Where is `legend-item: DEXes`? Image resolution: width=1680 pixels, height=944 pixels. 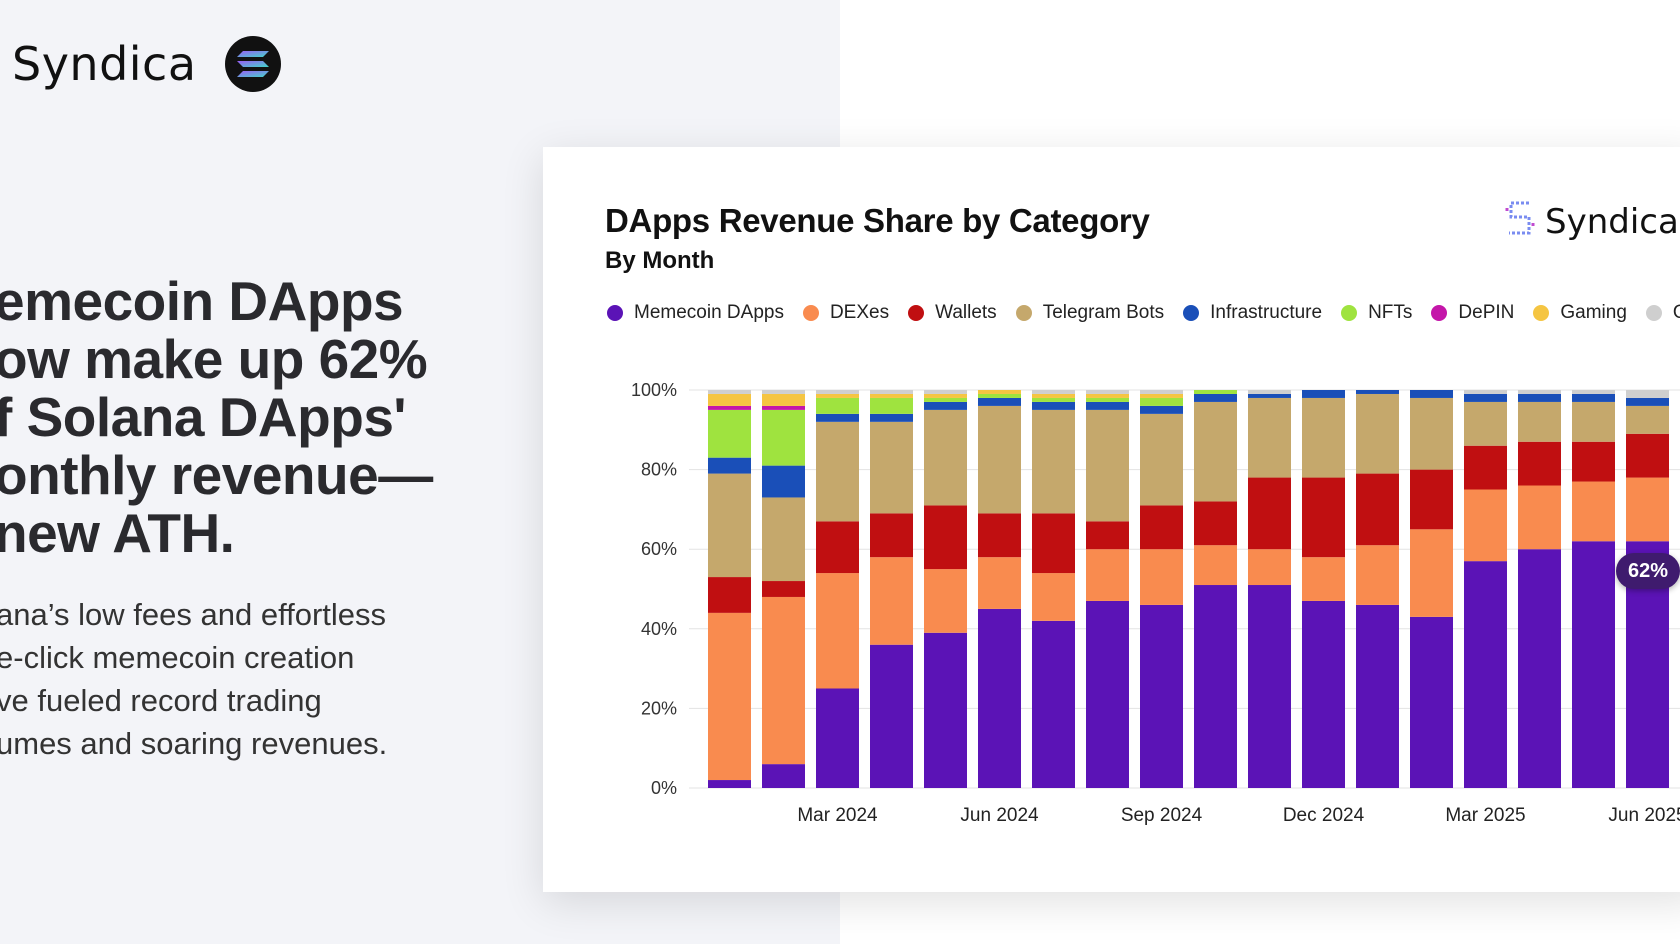 legend-item: DEXes is located at coordinates (845, 313).